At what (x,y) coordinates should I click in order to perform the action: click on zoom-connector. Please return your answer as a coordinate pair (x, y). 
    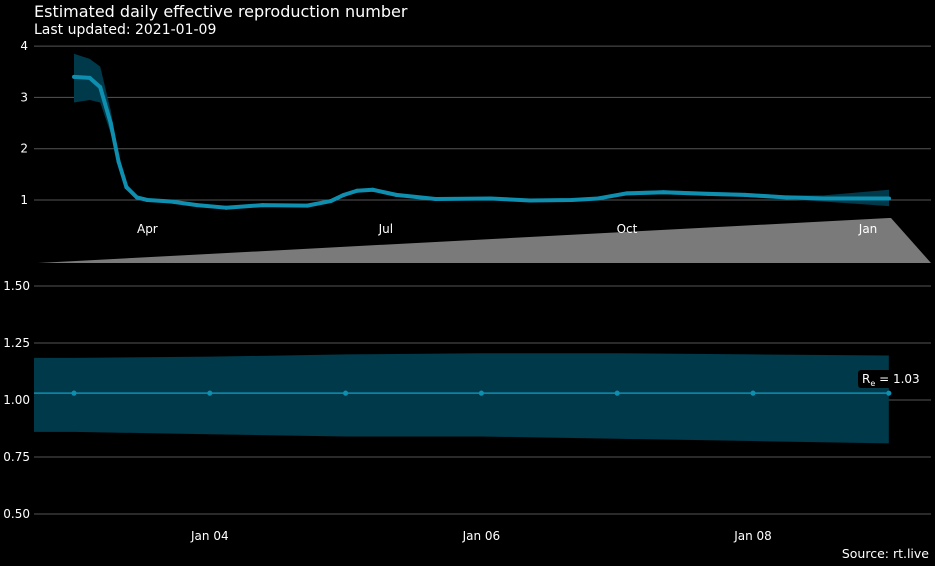
    Looking at the image, I should click on (484, 240).